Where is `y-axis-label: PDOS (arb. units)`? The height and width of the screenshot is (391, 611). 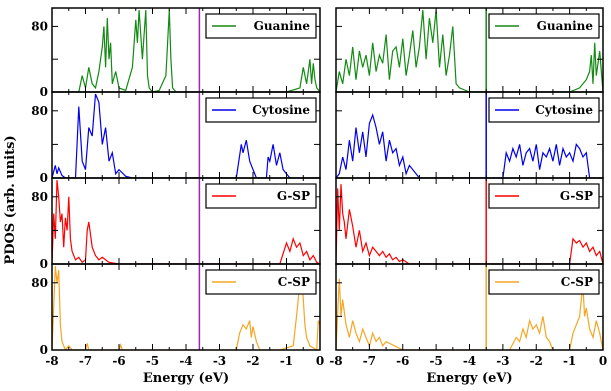 y-axis-label: PDOS (arb. units) is located at coordinates (10, 199).